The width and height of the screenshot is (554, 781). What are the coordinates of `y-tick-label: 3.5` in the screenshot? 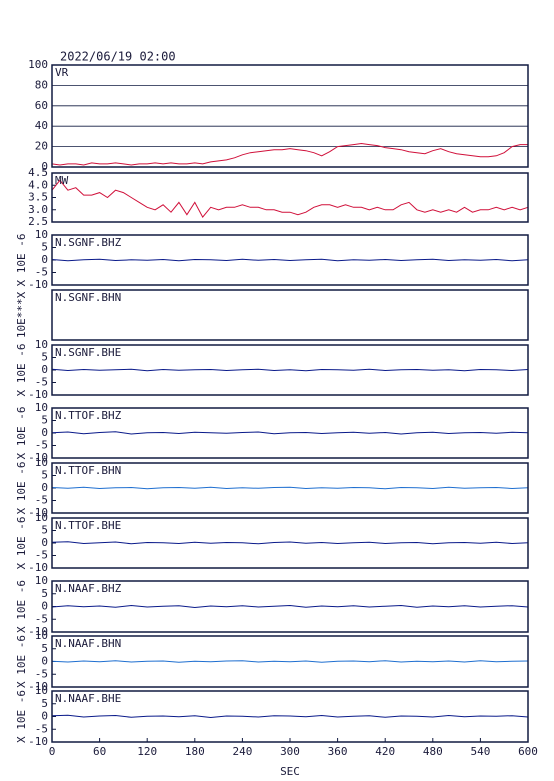 It's located at (38, 197).